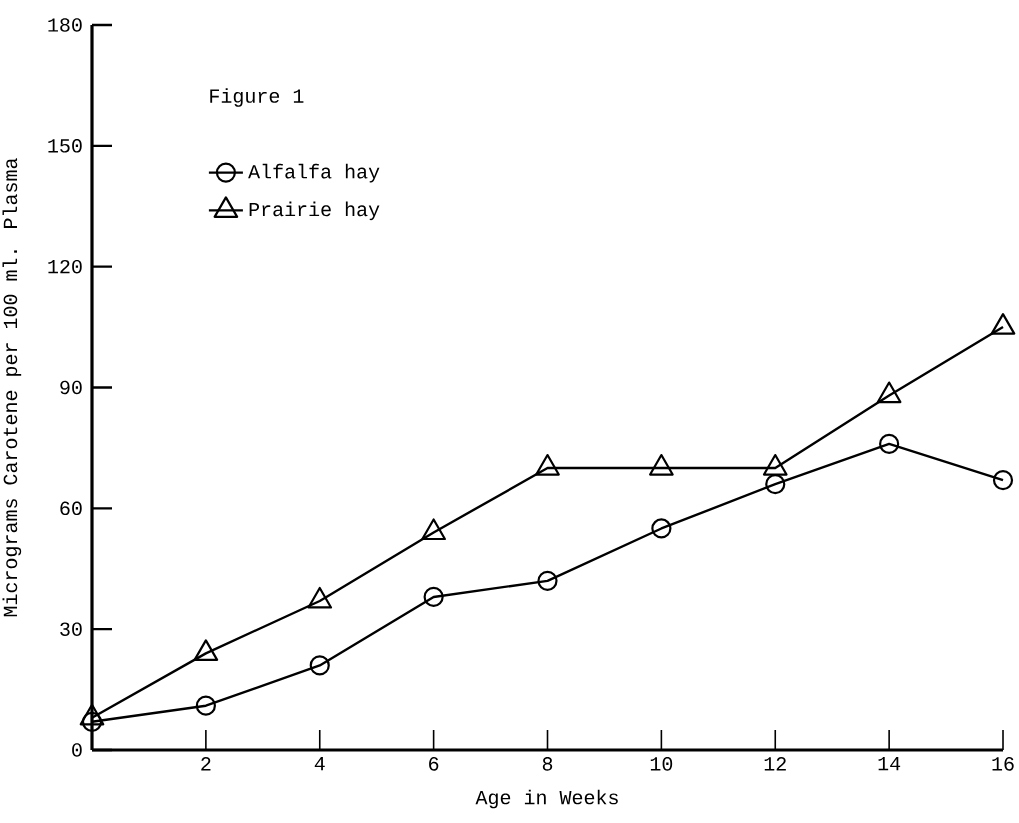 The image size is (1019, 823). I want to click on x-tick-label: 14, so click(889, 764).